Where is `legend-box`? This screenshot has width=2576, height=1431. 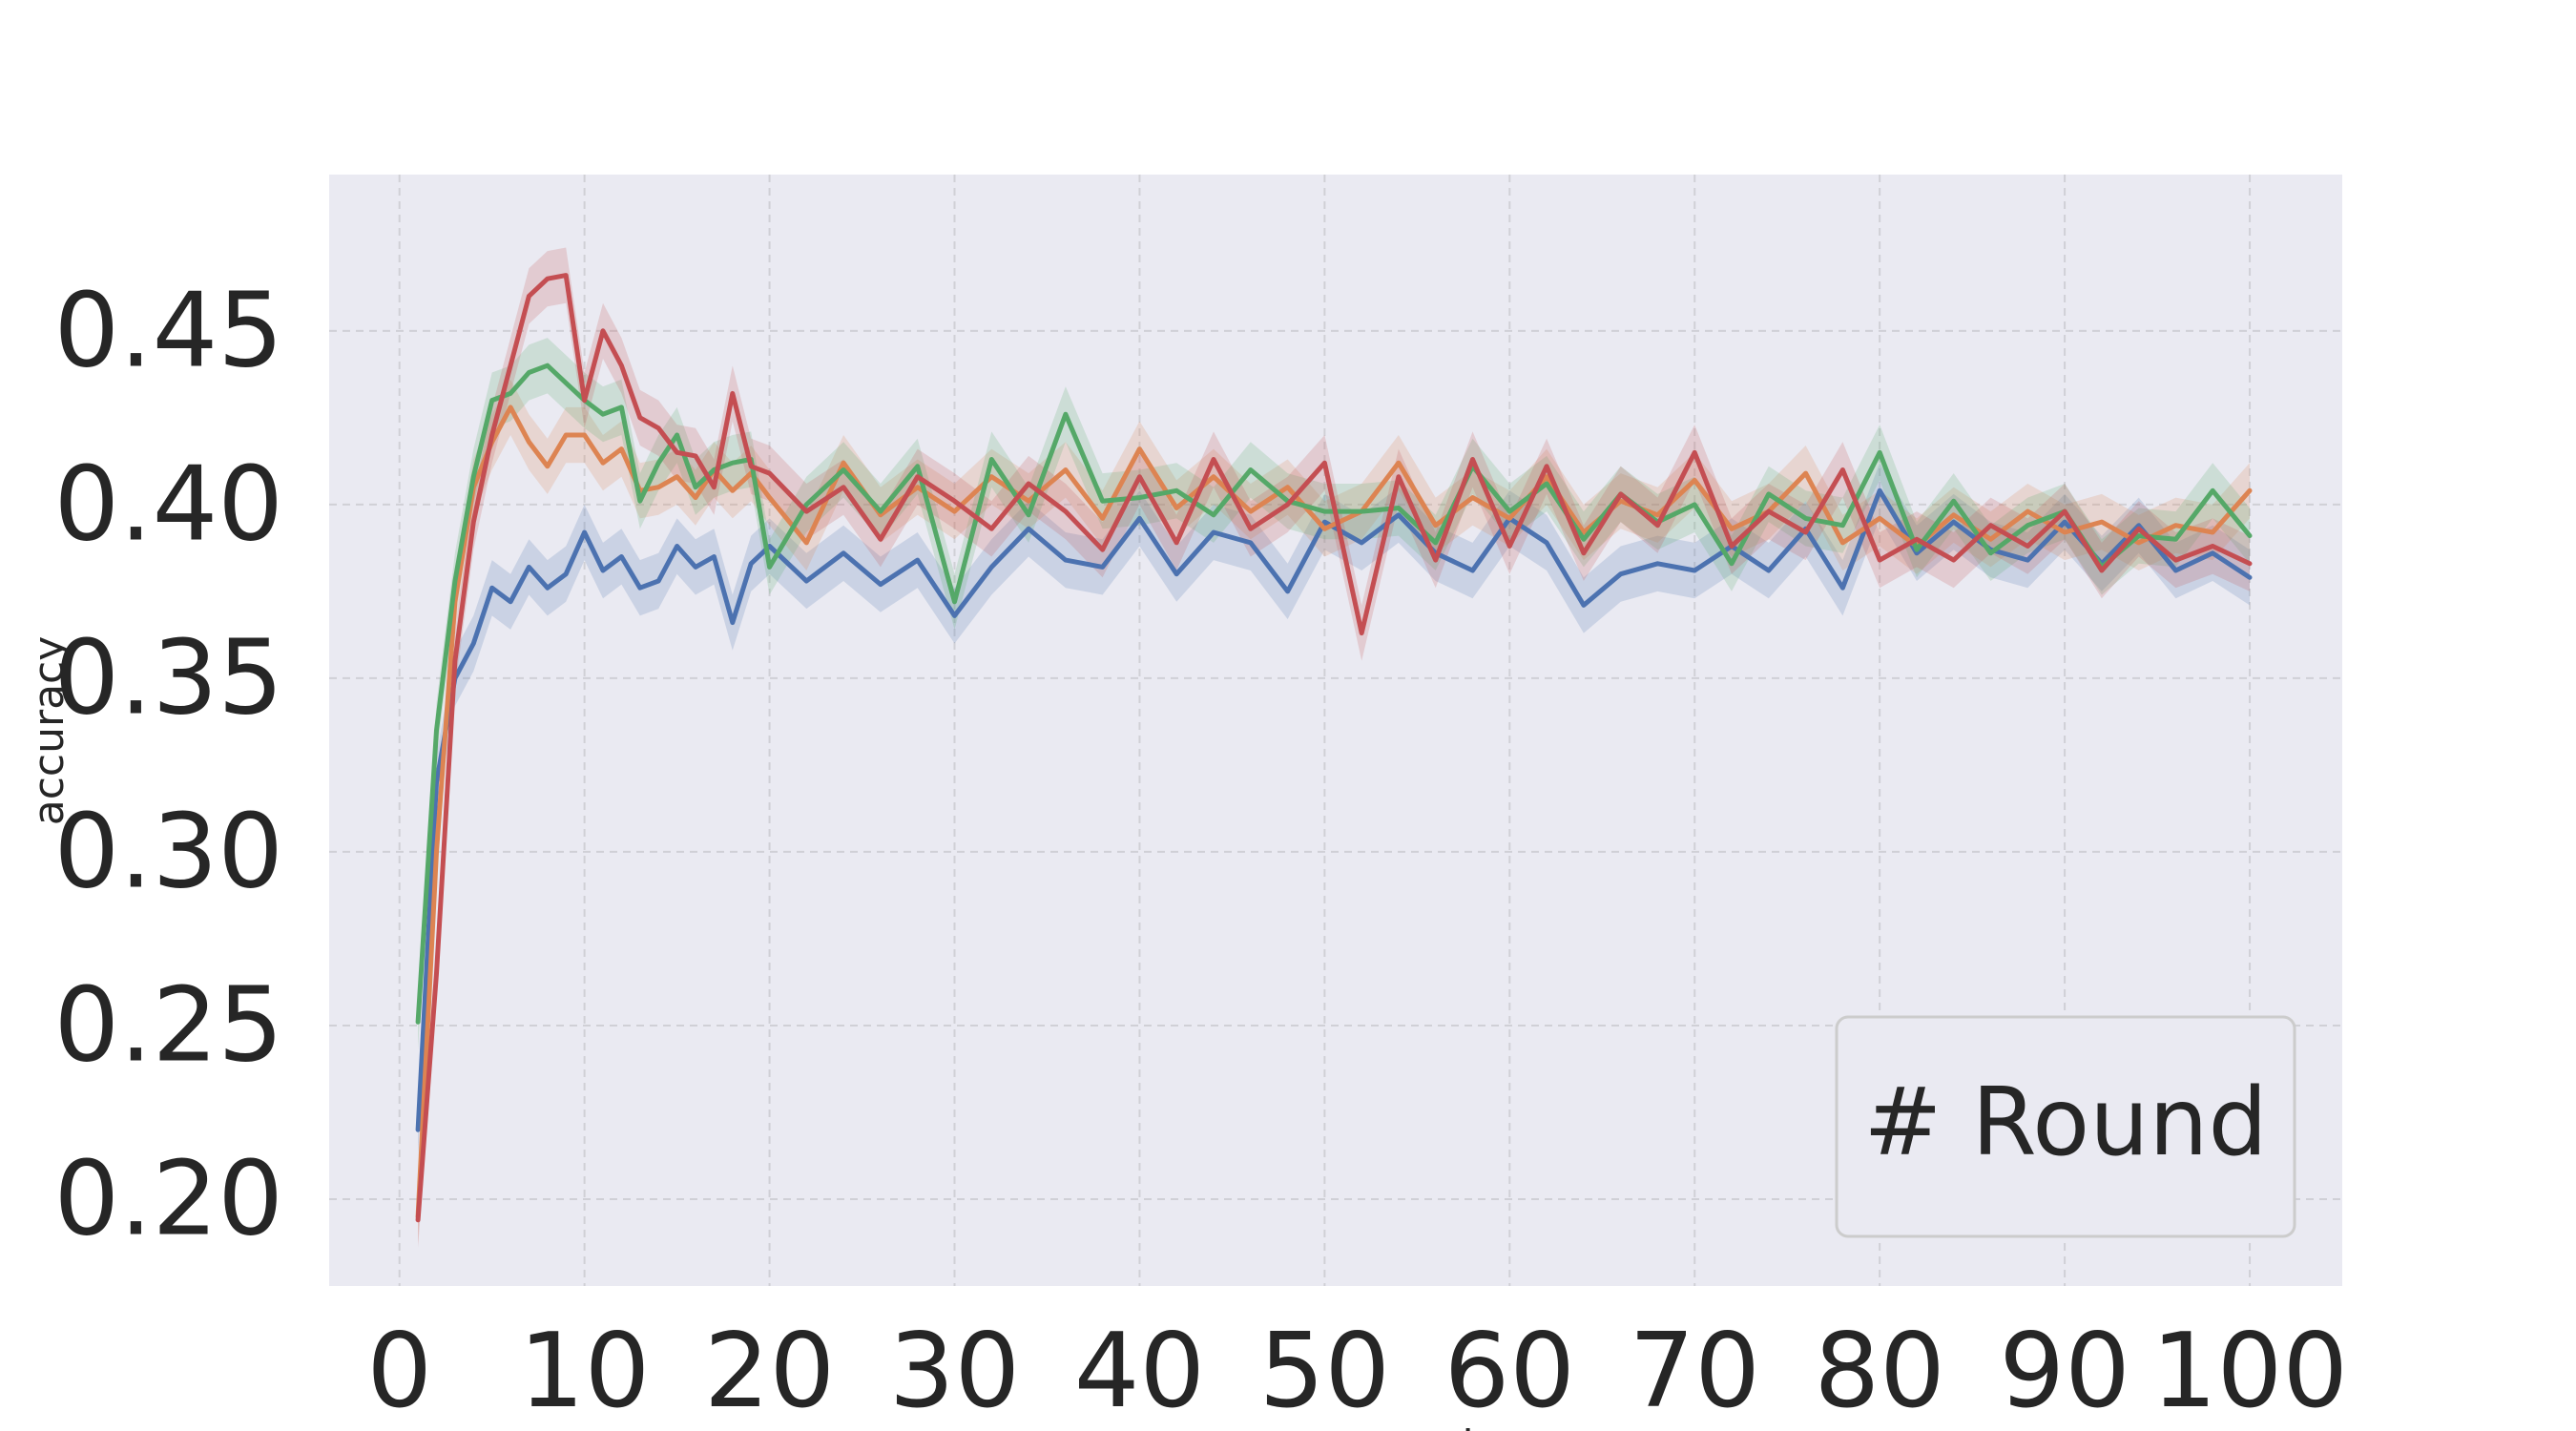 legend-box is located at coordinates (2065, 1126).